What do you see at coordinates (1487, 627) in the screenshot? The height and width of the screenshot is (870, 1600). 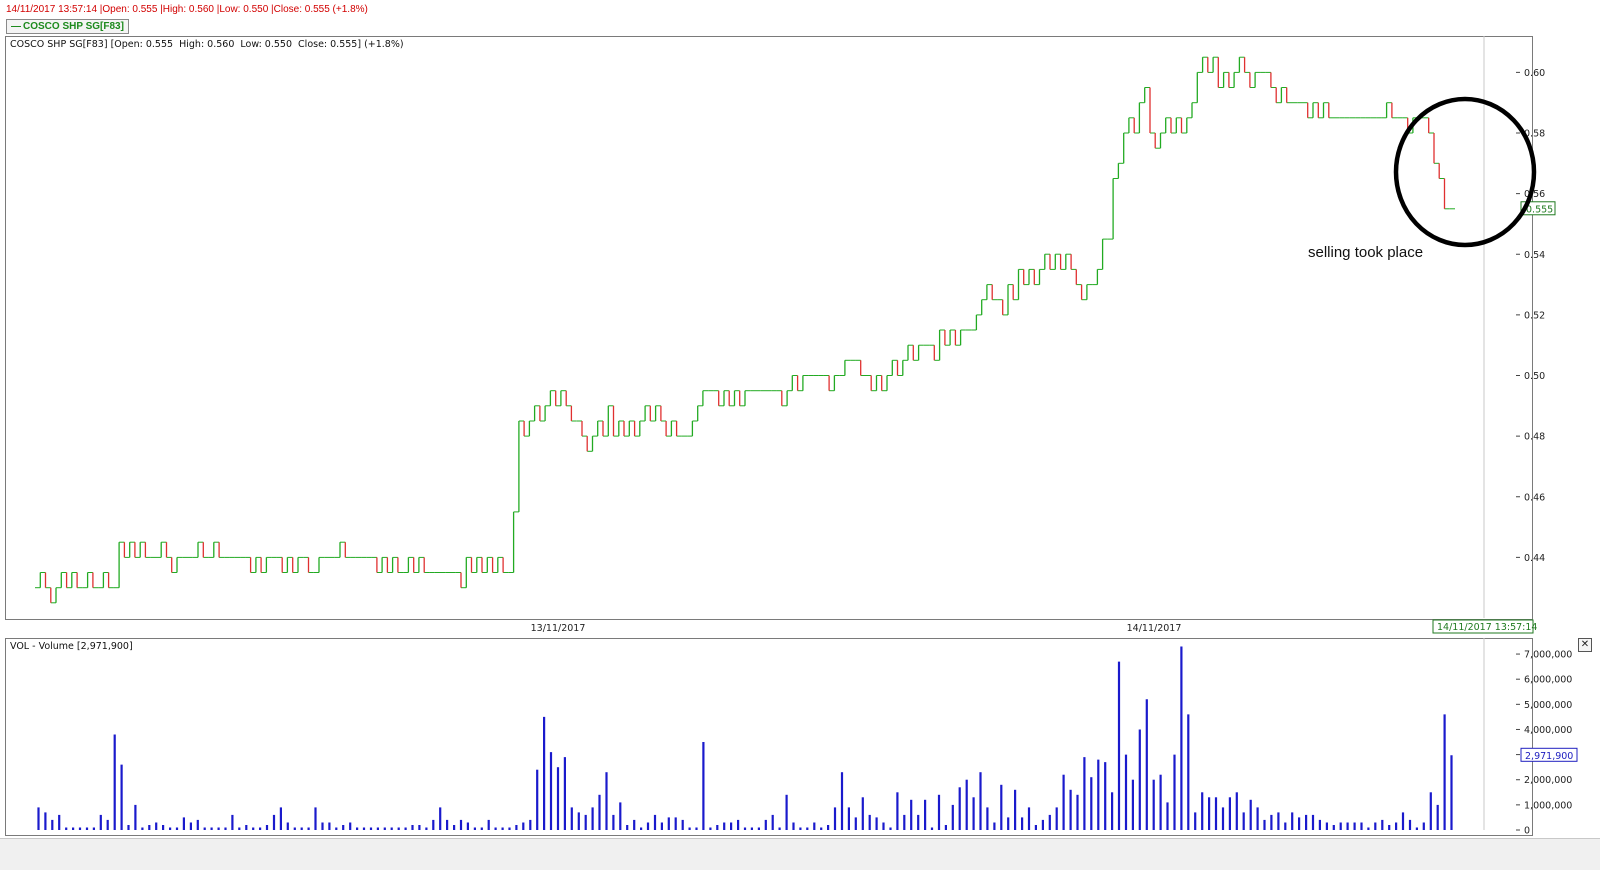 I see `timestamp-text: 14/11/2017 13:57:14` at bounding box center [1487, 627].